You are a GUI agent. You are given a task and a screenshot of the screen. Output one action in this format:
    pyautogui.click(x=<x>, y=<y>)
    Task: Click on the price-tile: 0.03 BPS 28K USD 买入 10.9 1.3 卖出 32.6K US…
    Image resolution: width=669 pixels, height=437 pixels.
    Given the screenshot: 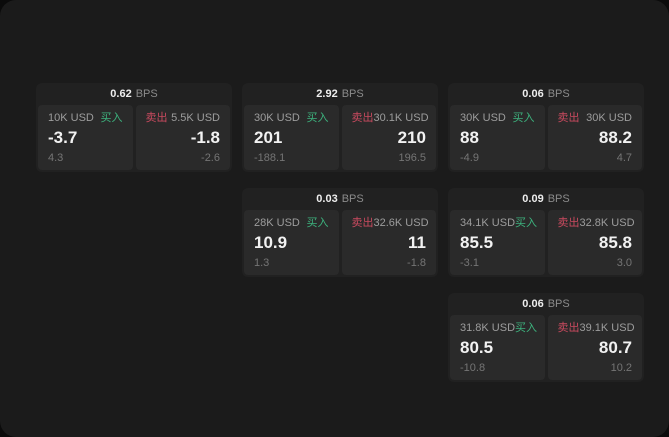 What is the action you would take?
    pyautogui.click(x=340, y=232)
    